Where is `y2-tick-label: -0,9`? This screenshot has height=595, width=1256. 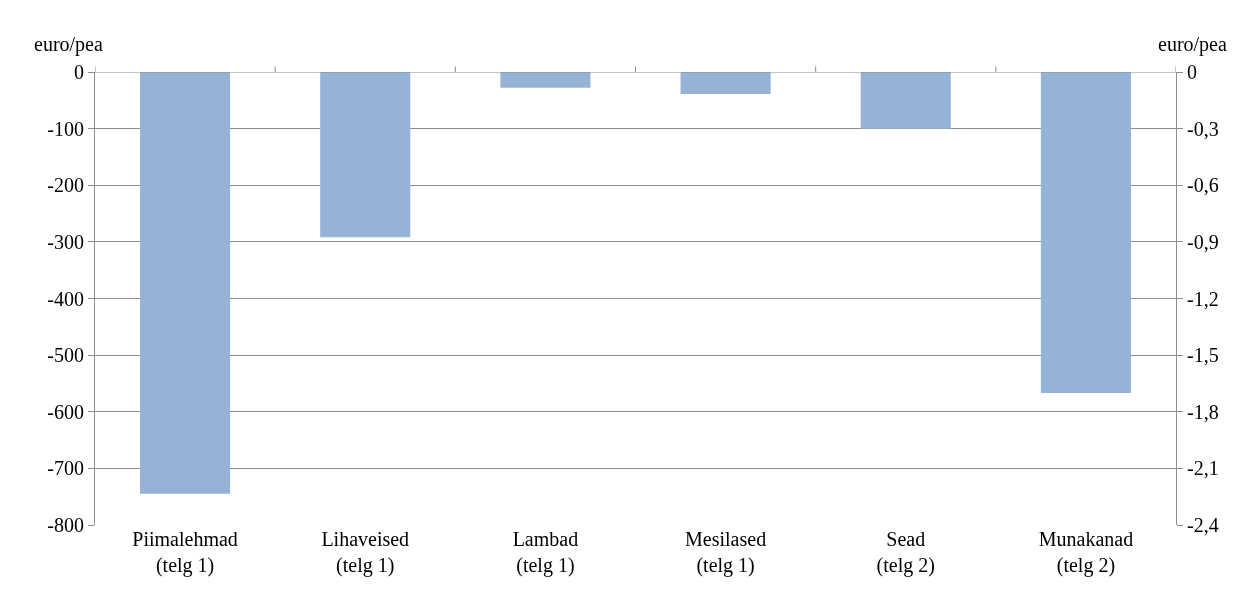
y2-tick-label: -0,9 is located at coordinates (1203, 241).